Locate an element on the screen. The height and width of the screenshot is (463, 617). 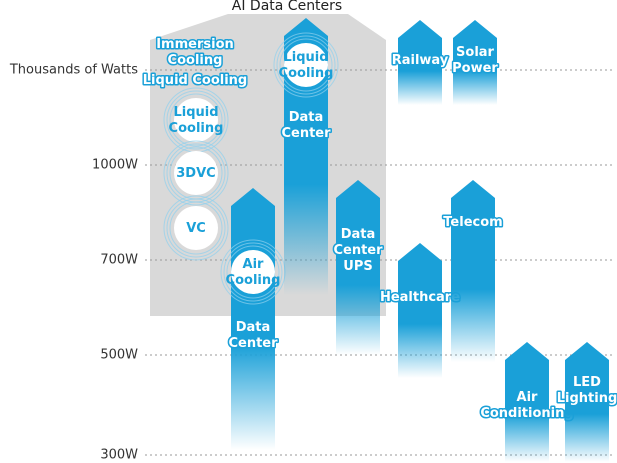
title: AI Data Centers is located at coordinates (287, 7).